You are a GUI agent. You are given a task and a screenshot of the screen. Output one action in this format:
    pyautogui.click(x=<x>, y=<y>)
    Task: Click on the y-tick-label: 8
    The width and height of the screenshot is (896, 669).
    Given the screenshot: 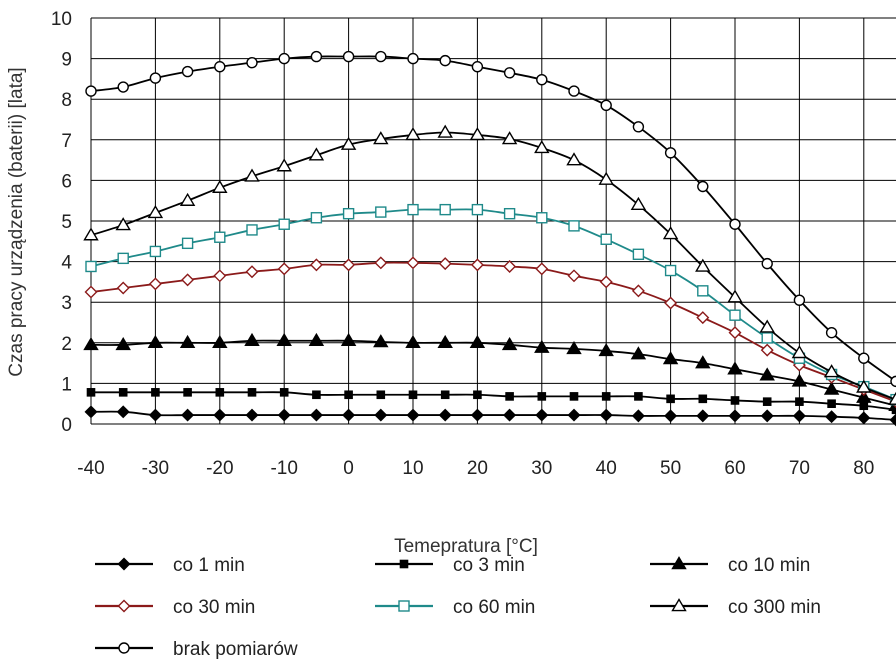 What is the action you would take?
    pyautogui.click(x=66, y=100)
    